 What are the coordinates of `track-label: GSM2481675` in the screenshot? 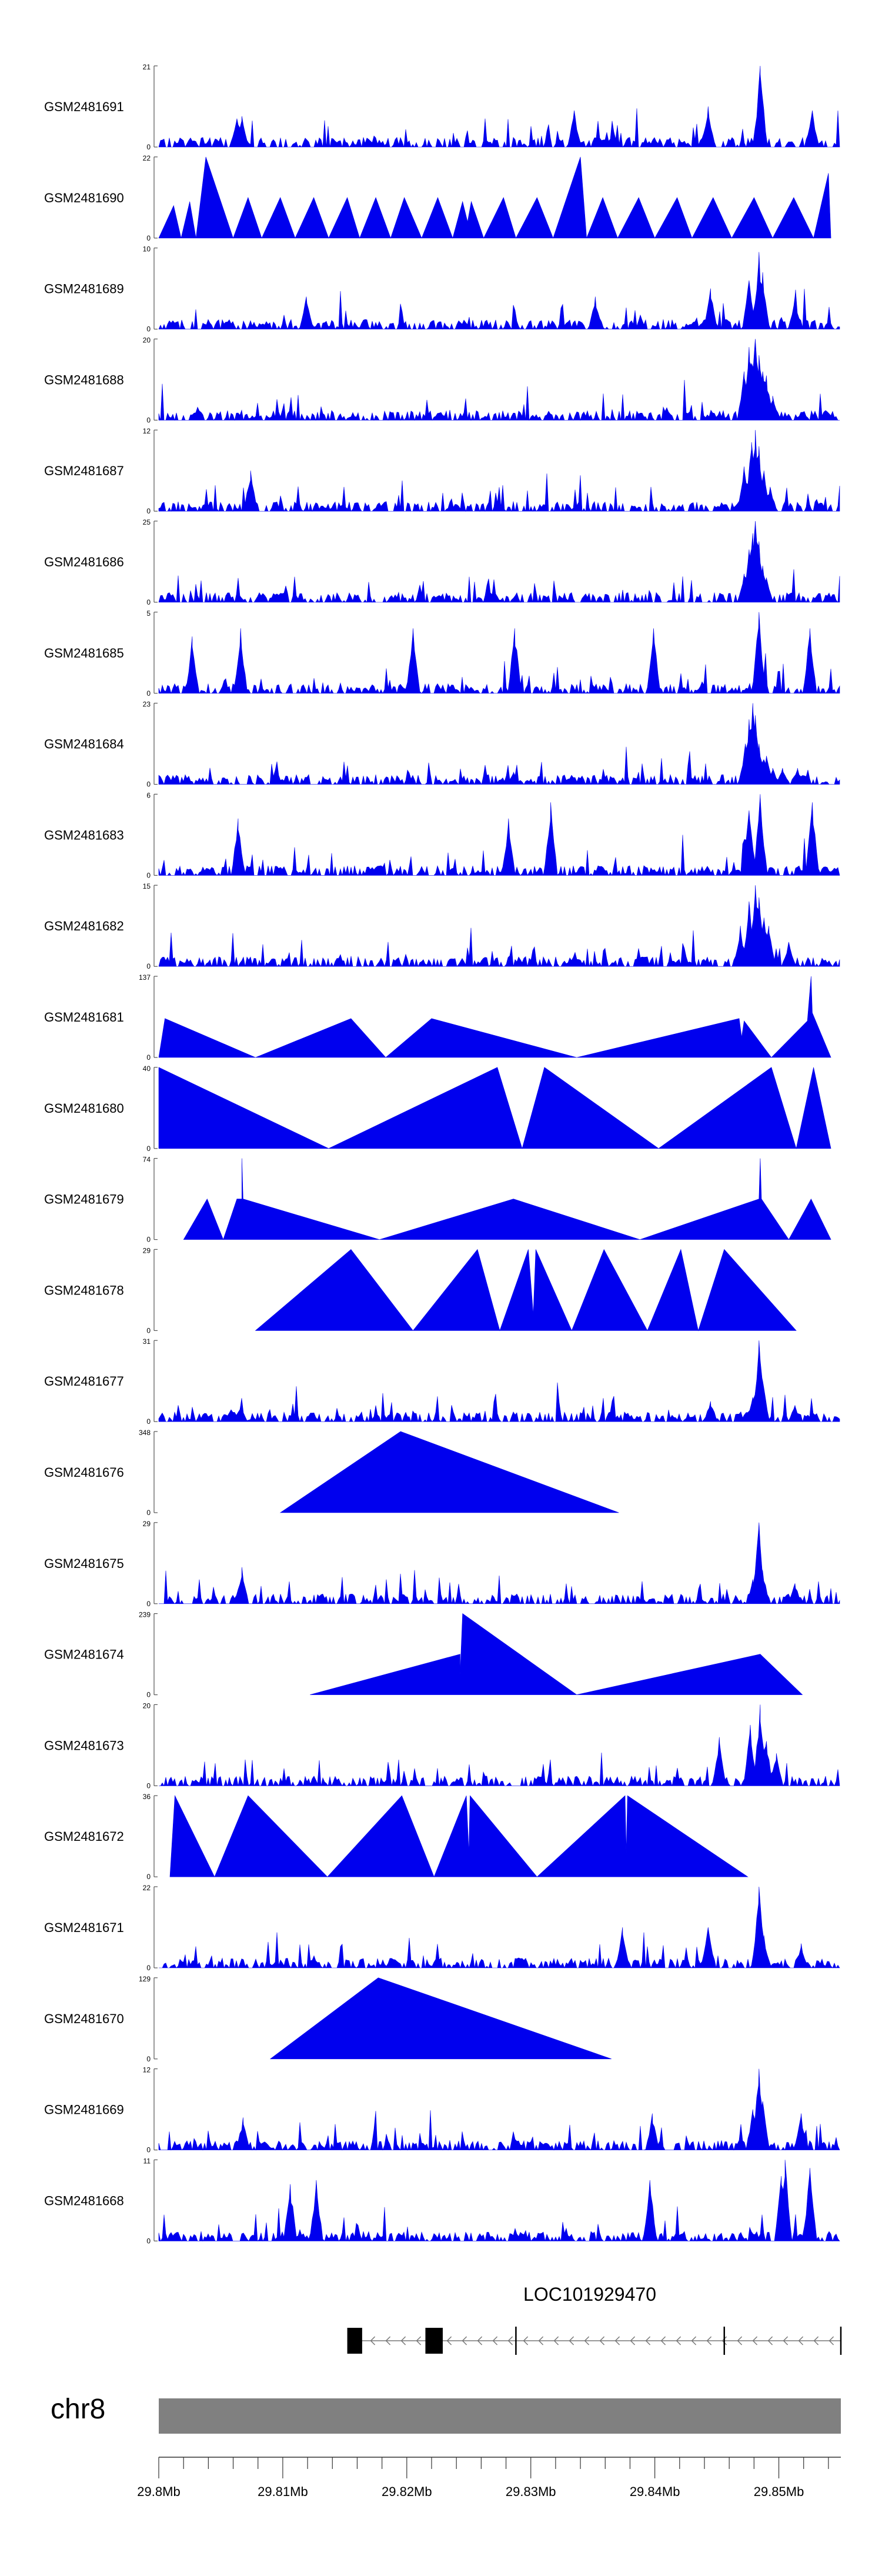 It's located at (84, 1563).